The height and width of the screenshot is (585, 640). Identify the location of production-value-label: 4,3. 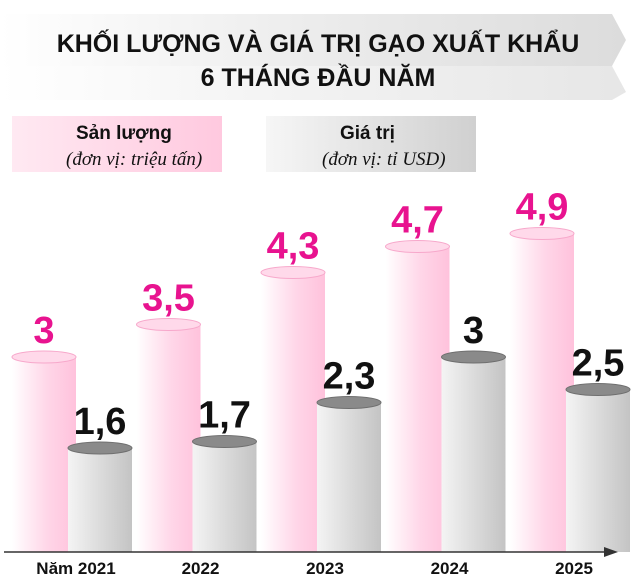
(293, 247).